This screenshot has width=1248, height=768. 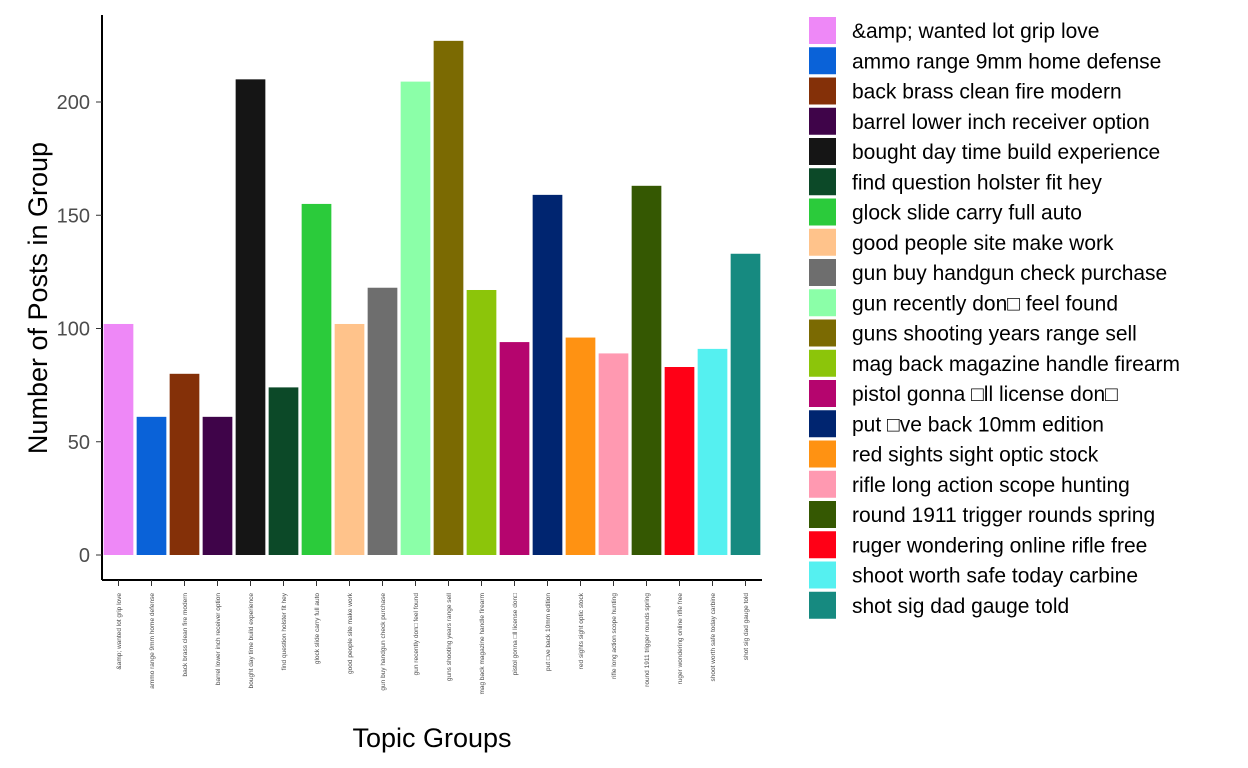 What do you see at coordinates (548, 632) in the screenshot?
I see `x-tick-label: put □ve back 10mm edition` at bounding box center [548, 632].